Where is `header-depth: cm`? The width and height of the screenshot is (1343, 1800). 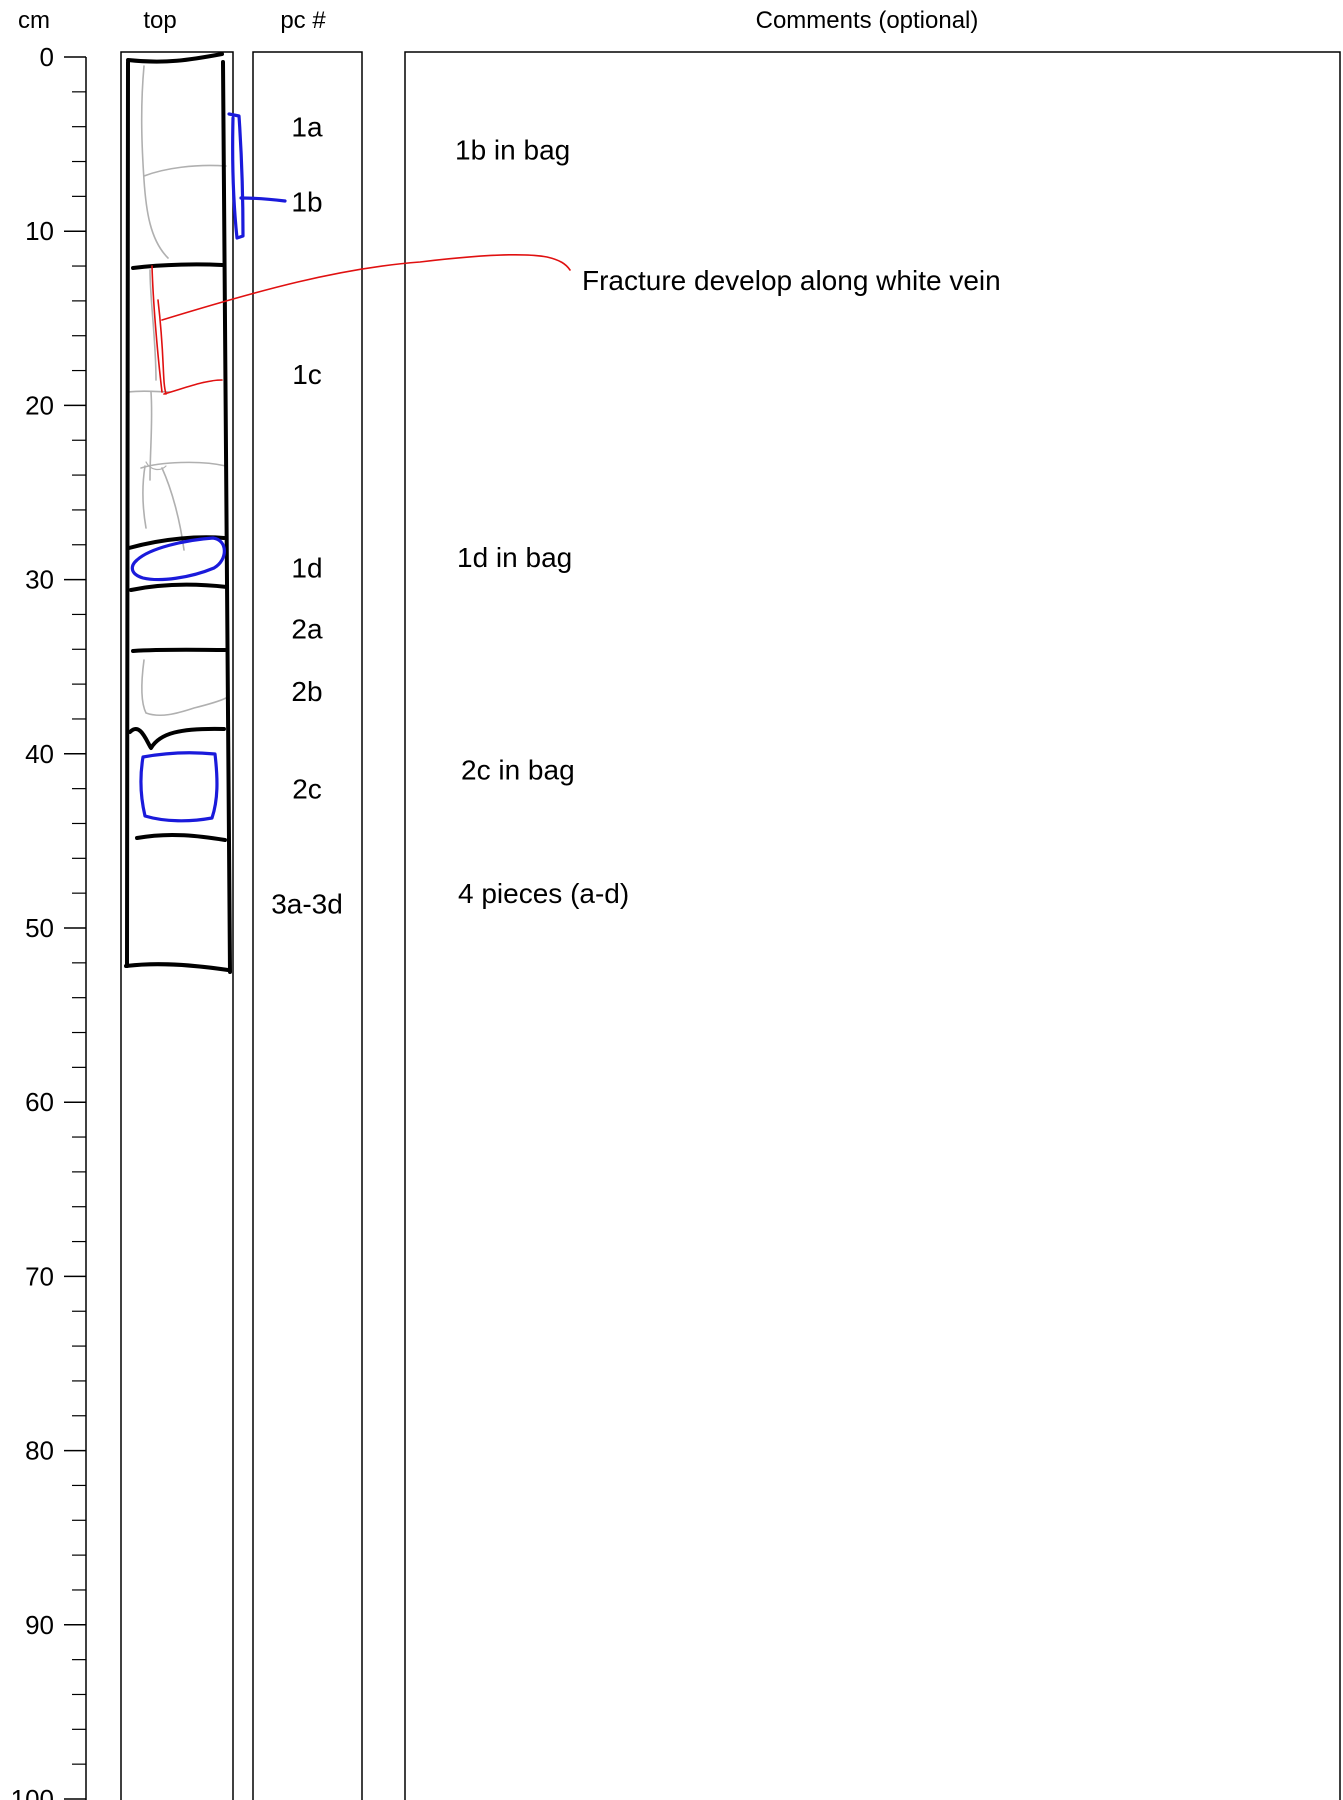 header-depth: cm is located at coordinates (34, 20).